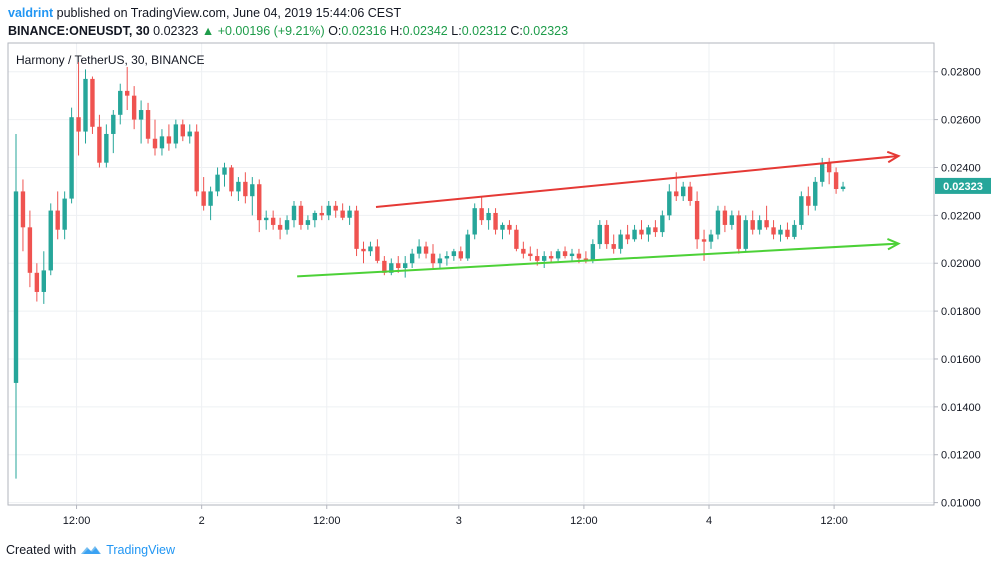  I want to click on last-price-tag-text: 0.02323, so click(963, 187).